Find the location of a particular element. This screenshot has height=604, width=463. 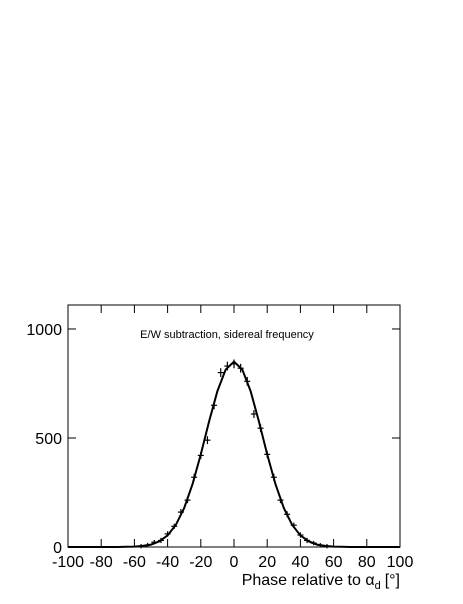

x-tick-label: 80 is located at coordinates (367, 562).